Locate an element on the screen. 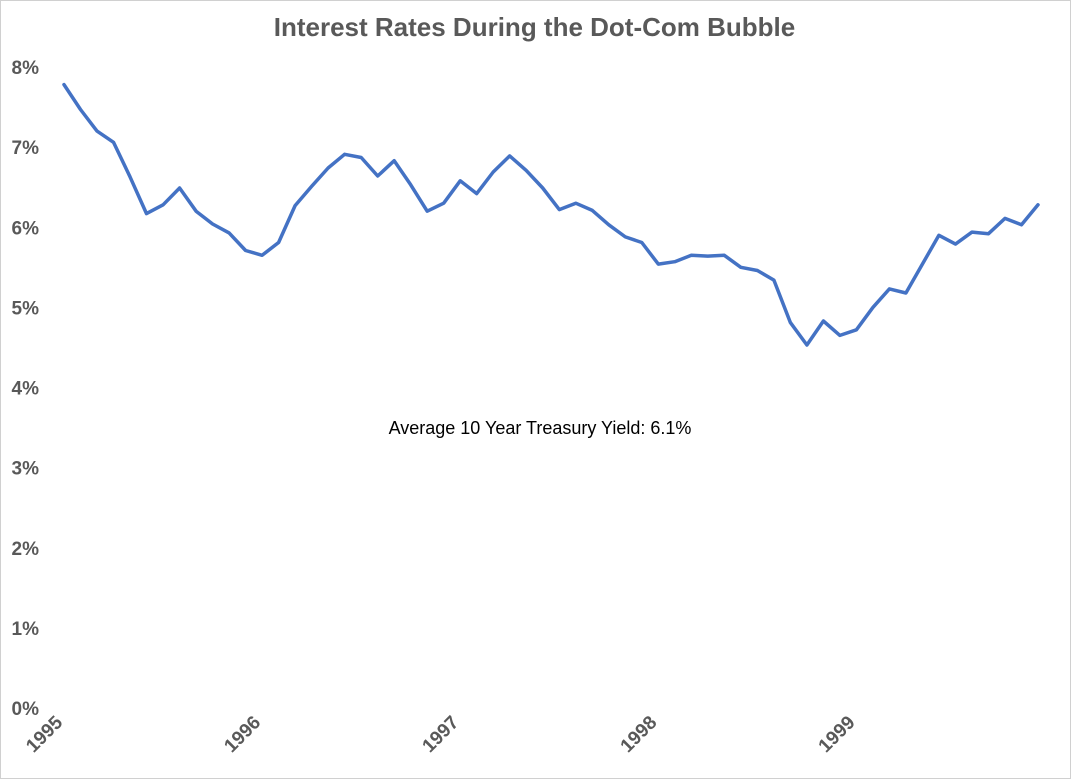 The image size is (1071, 779). y-tick-label: 5% is located at coordinates (26, 308).